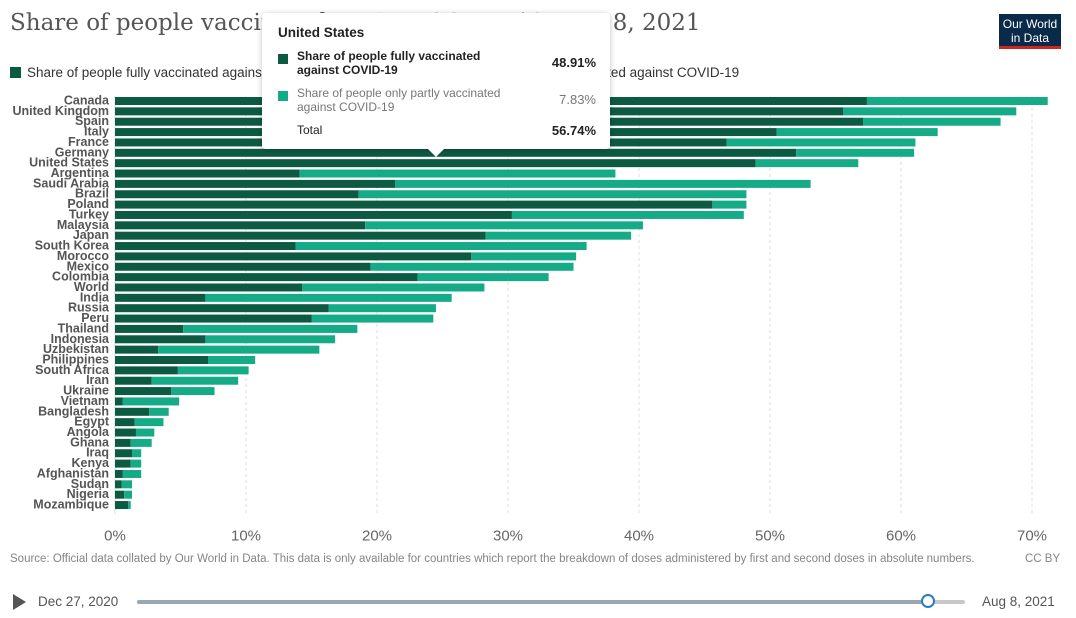 This screenshot has width=1076, height=618. Describe the element at coordinates (78, 601) in the screenshot. I see `timeline-start-date: Dec 27, 2020` at that location.